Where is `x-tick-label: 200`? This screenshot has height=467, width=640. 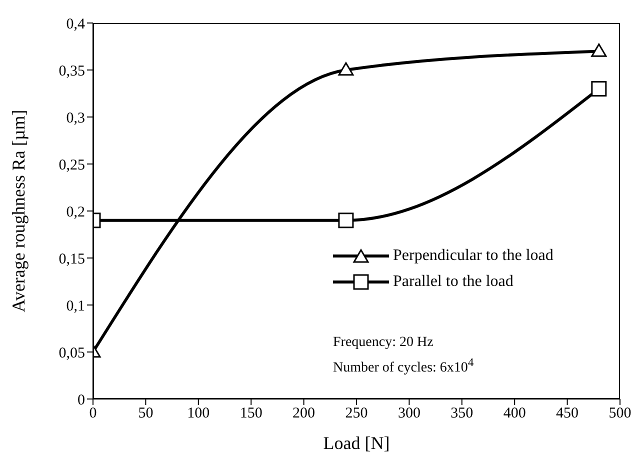
x-tick-label: 200 is located at coordinates (304, 414).